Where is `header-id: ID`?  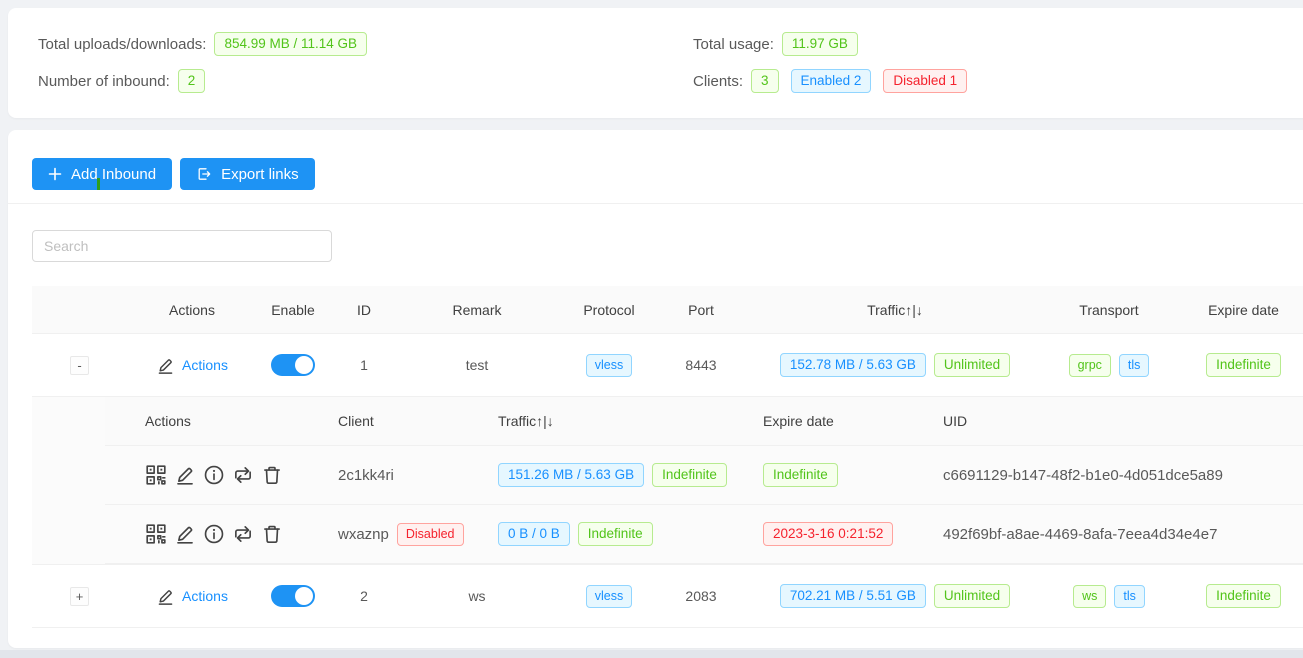 header-id: ID is located at coordinates (364, 309).